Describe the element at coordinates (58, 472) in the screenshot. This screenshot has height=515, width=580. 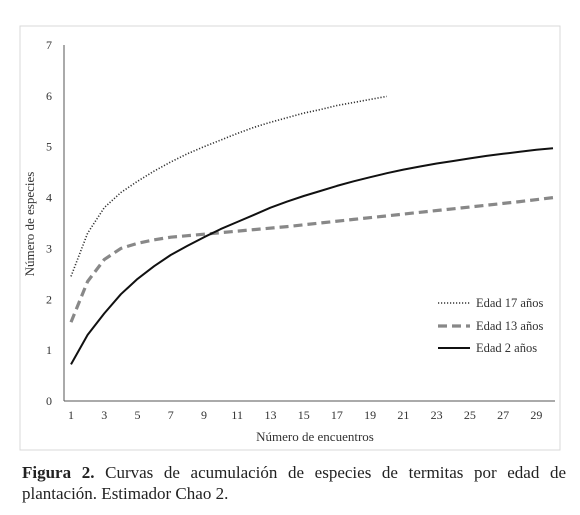
I see `figure-label: Figura 2.` at that location.